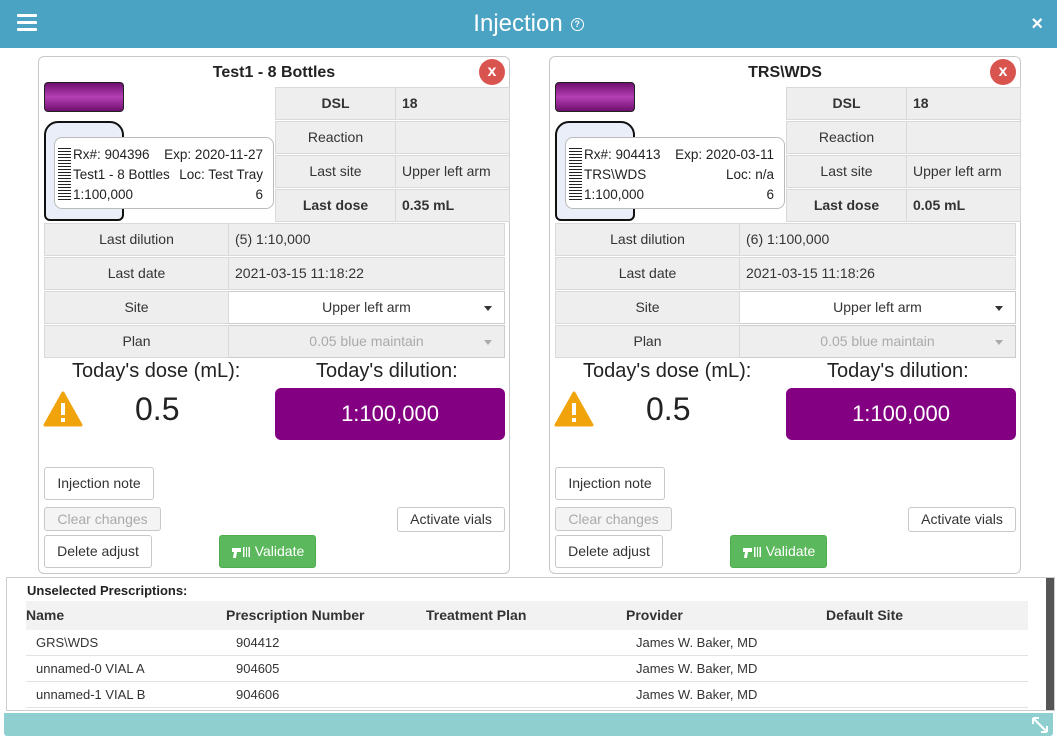  What do you see at coordinates (749, 174) in the screenshot?
I see `location: Loc: n/a` at bounding box center [749, 174].